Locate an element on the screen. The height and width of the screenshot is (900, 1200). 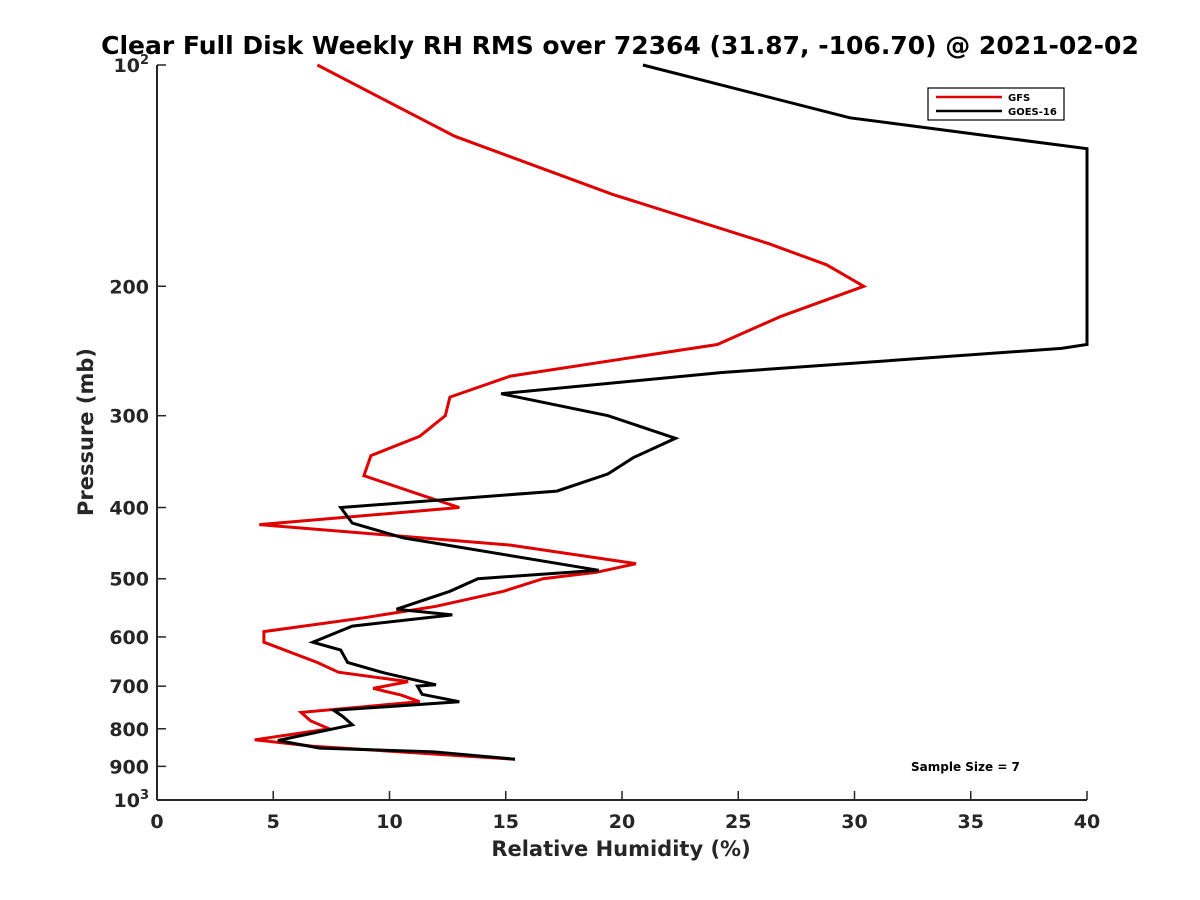
y-tick-label: 900 is located at coordinates (129, 767).